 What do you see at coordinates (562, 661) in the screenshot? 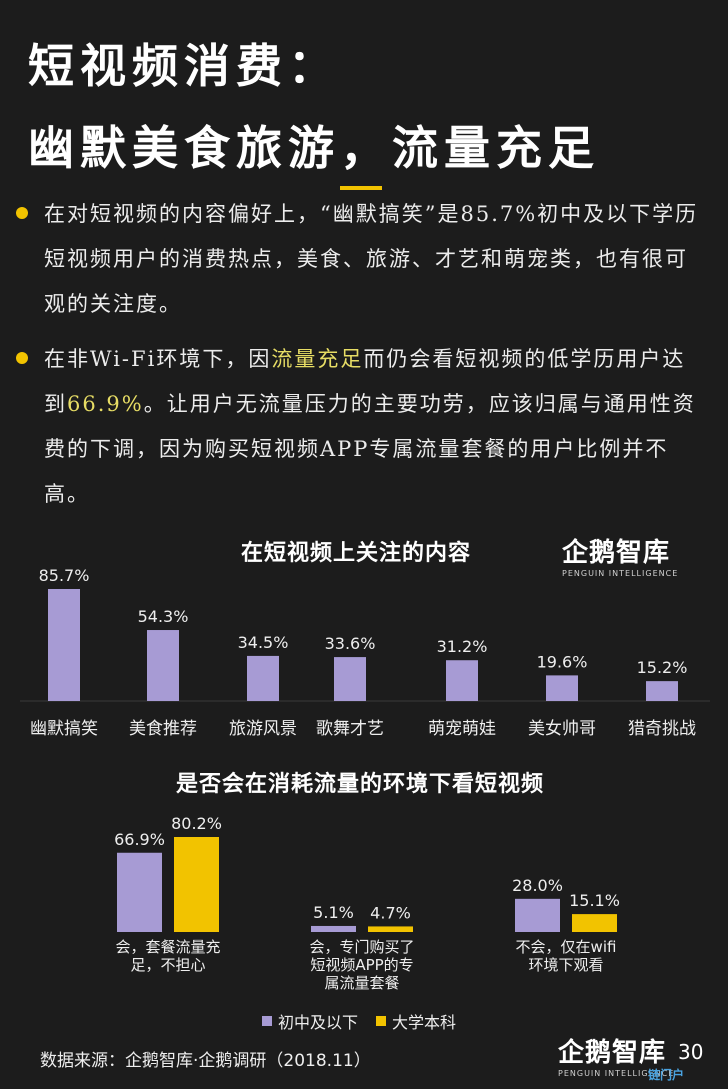
I see `chart1-value-label-6: 19.6%` at bounding box center [562, 661].